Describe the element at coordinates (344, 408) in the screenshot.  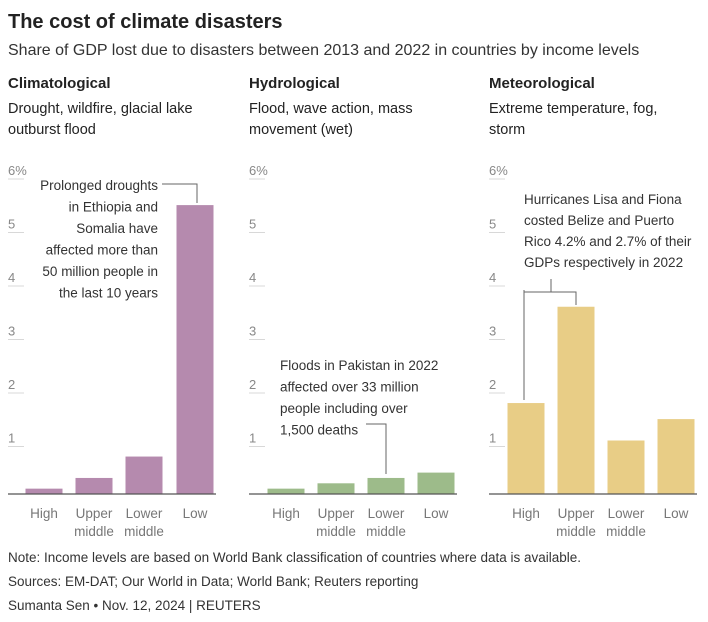
I see `annotation-line: people including over` at that location.